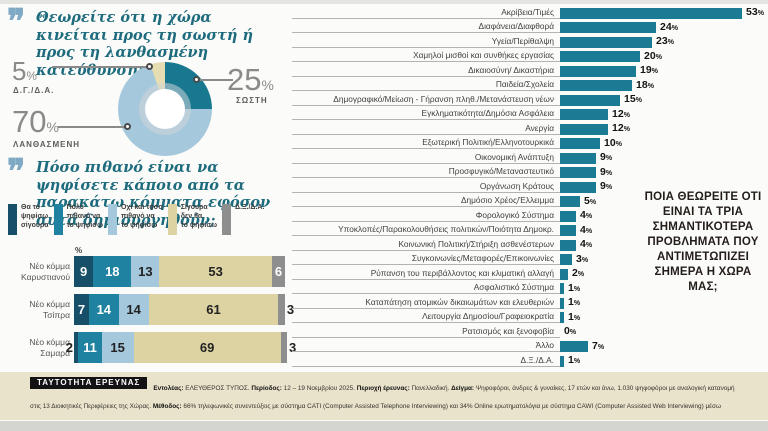 The width and height of the screenshot is (768, 431). Describe the element at coordinates (590, 200) in the screenshot. I see `problem-value: 5%` at that location.